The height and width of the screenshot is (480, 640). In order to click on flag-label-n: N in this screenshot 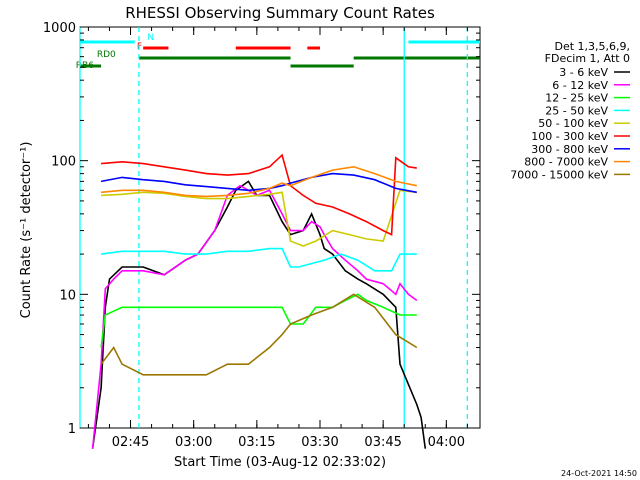, I will do `click(150, 38)`.